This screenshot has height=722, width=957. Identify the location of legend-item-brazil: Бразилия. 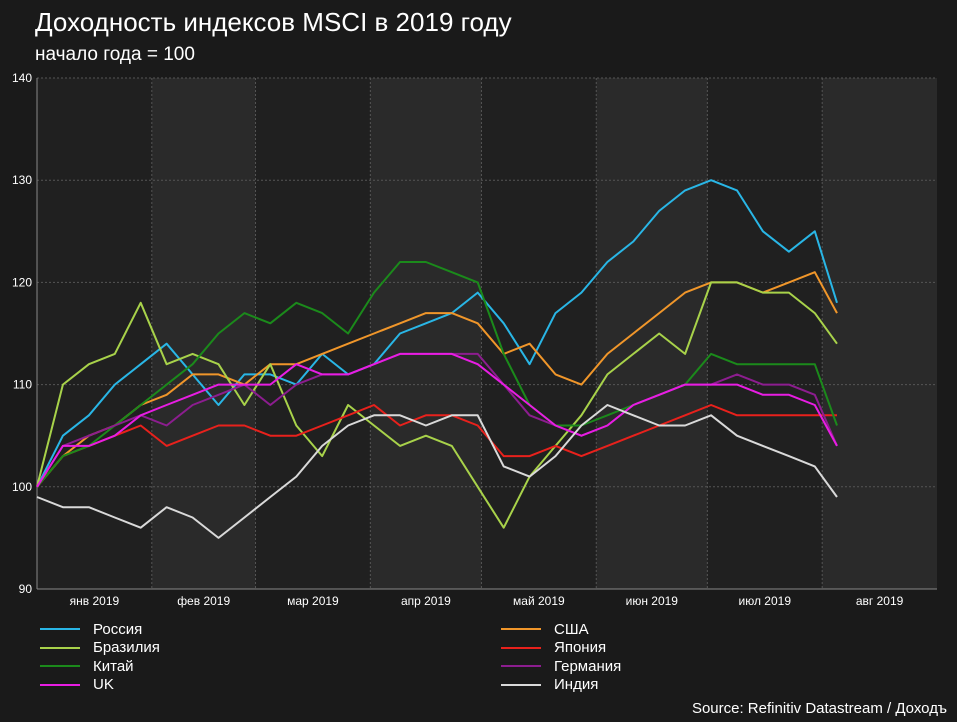
(100, 648).